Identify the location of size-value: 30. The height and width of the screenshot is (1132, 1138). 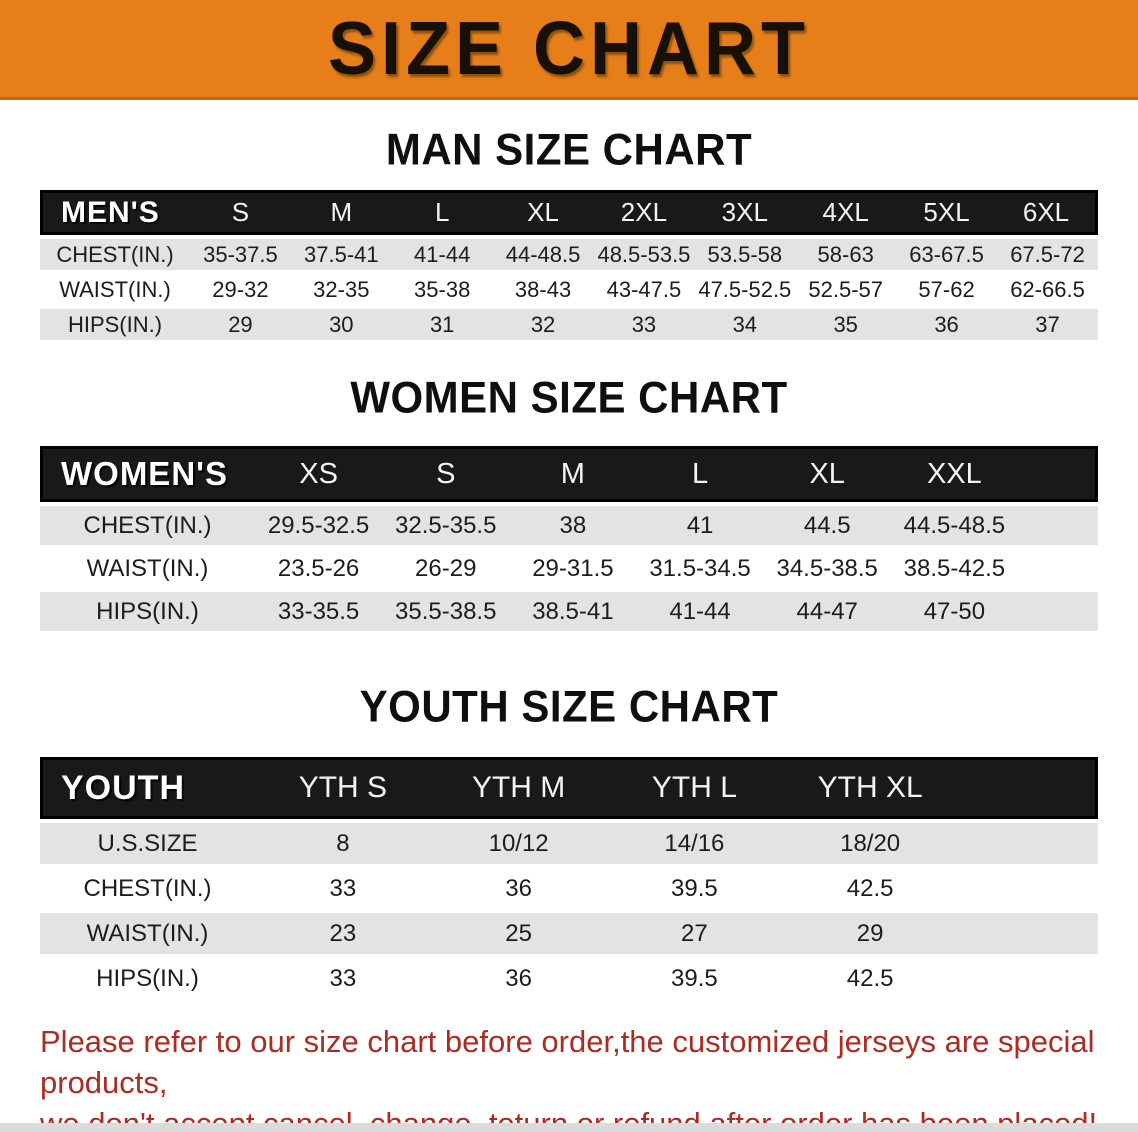
(341, 324).